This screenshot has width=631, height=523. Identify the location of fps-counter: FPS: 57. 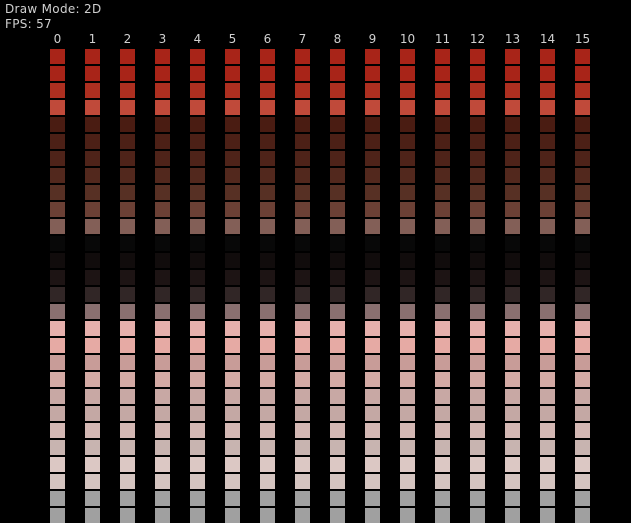
(28, 24).